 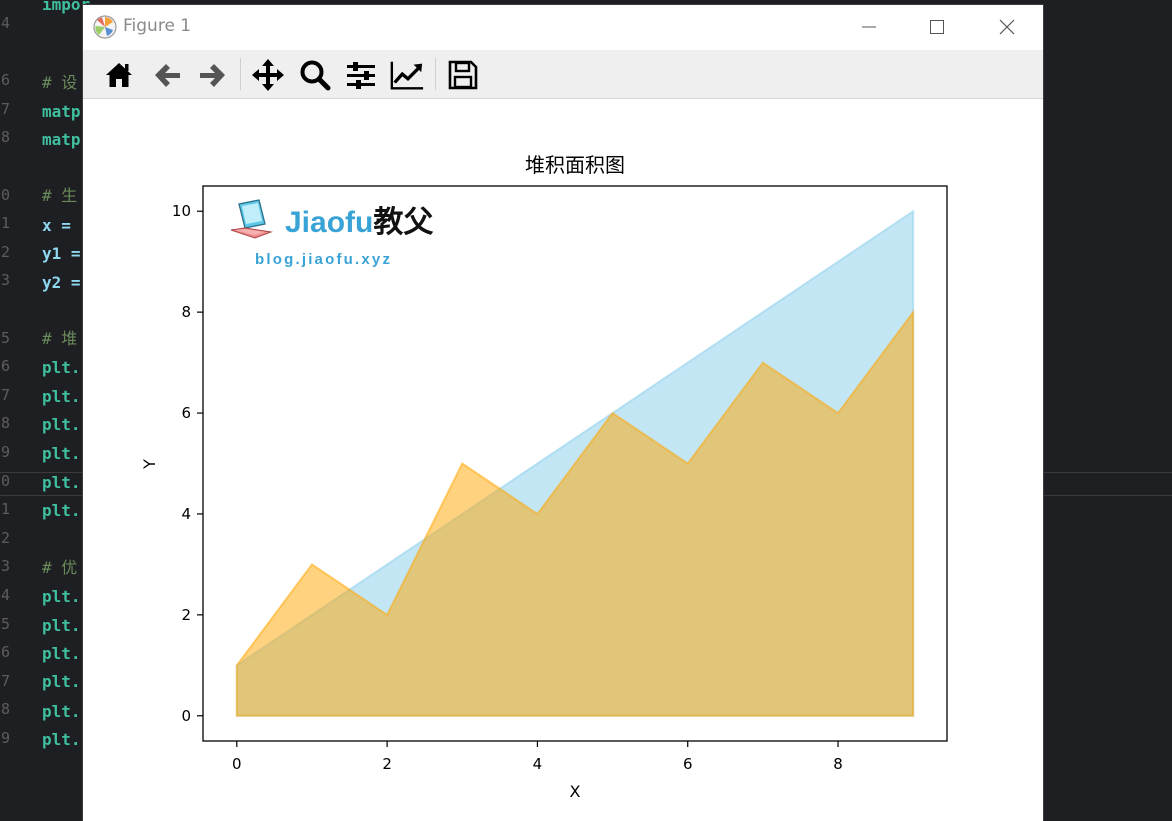 I want to click on x-tick-label: 4, so click(x=538, y=764).